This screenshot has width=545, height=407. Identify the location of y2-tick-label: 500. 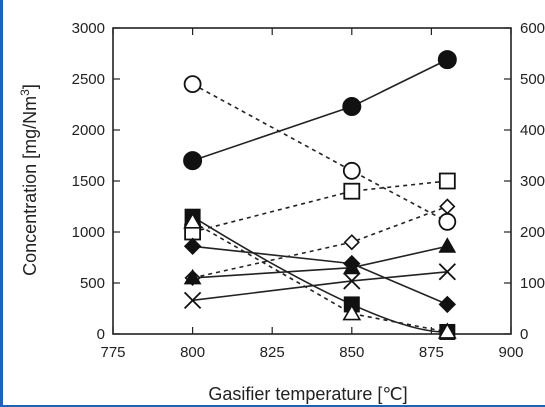
(532, 79).